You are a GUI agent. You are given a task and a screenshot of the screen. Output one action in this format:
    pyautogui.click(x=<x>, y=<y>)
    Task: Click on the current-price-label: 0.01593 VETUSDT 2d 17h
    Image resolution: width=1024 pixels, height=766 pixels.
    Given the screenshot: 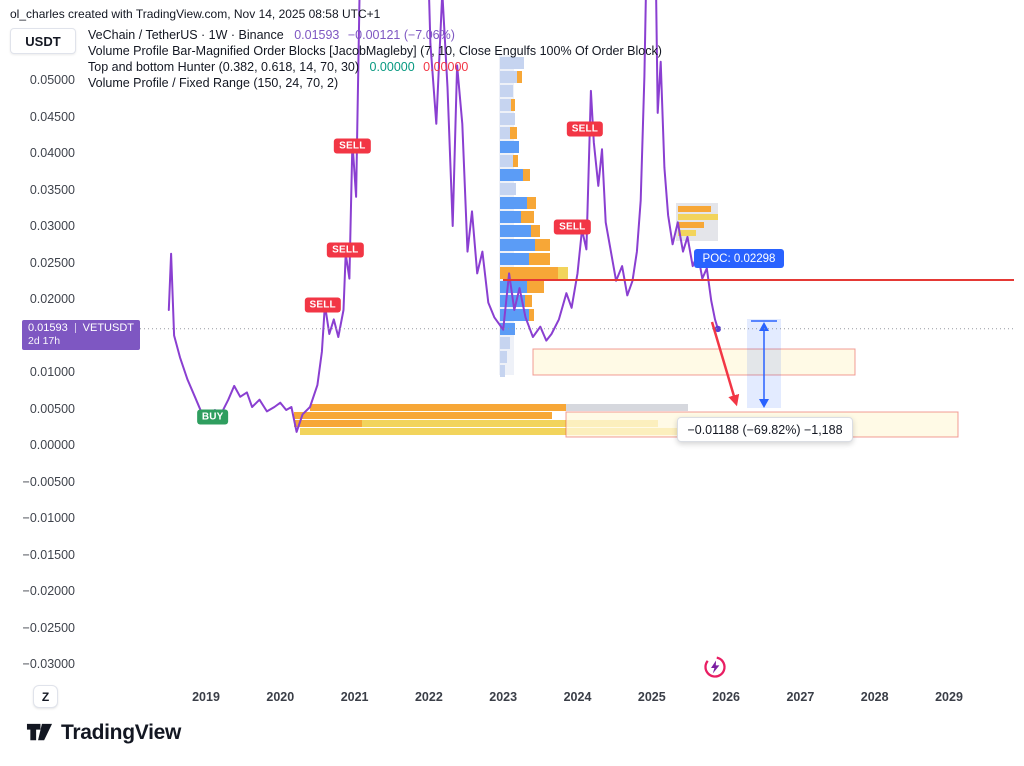 What is the action you would take?
    pyautogui.click(x=81, y=334)
    